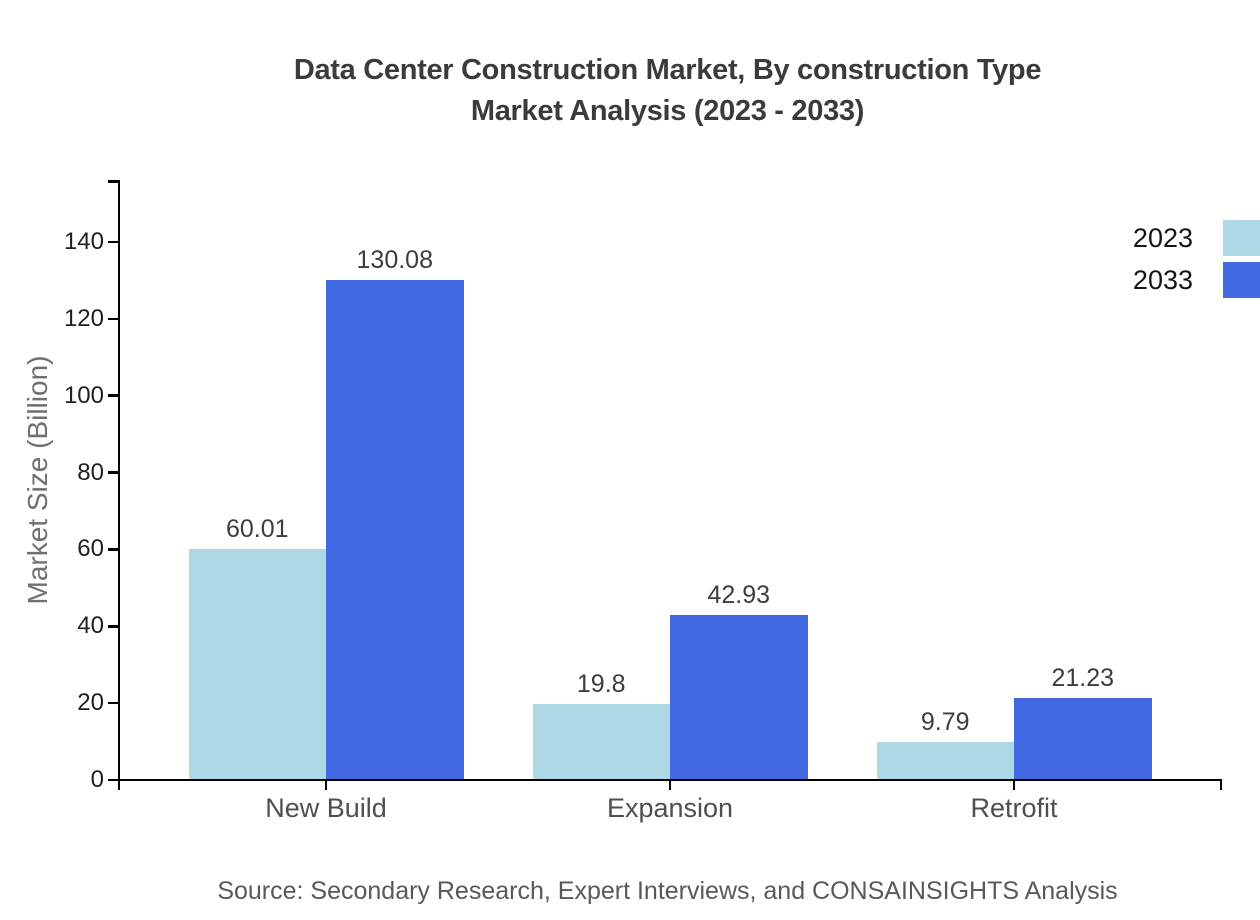 This screenshot has width=1260, height=920. I want to click on bar-2023-expansion, so click(601, 741).